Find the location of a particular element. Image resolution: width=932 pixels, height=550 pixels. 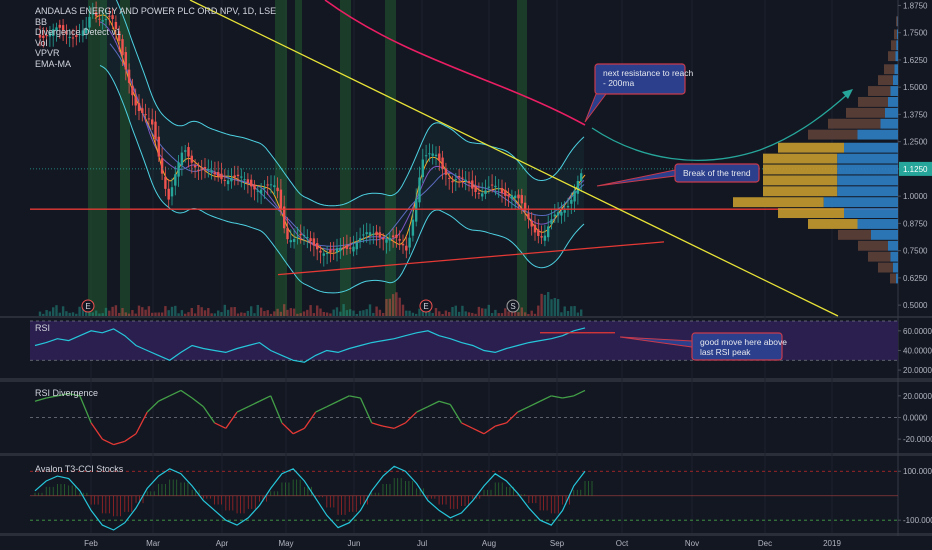

indicator-vol: Vol is located at coordinates (41, 42).